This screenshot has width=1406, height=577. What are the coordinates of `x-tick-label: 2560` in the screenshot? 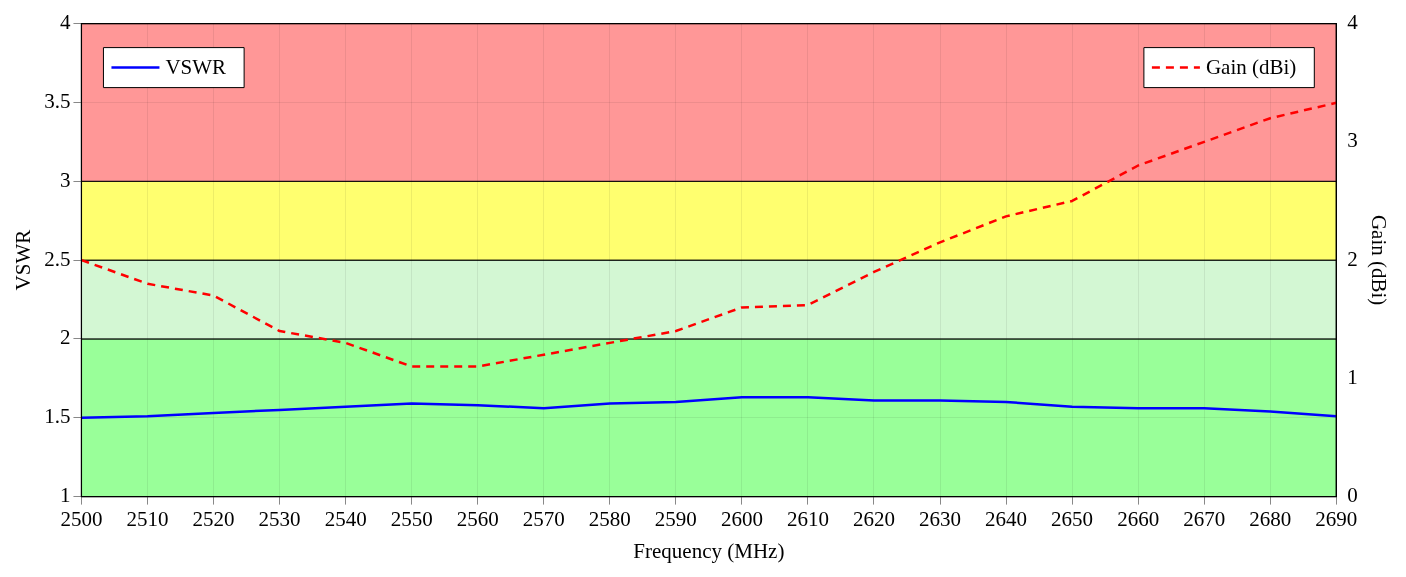 It's located at (477, 518).